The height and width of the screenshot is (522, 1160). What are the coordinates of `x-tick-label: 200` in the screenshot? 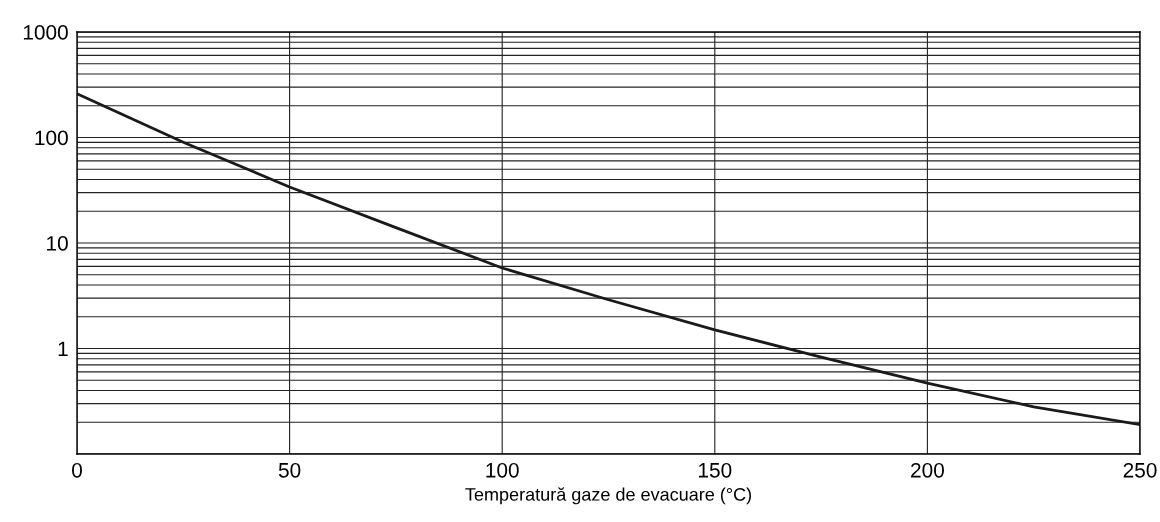 It's located at (927, 470).